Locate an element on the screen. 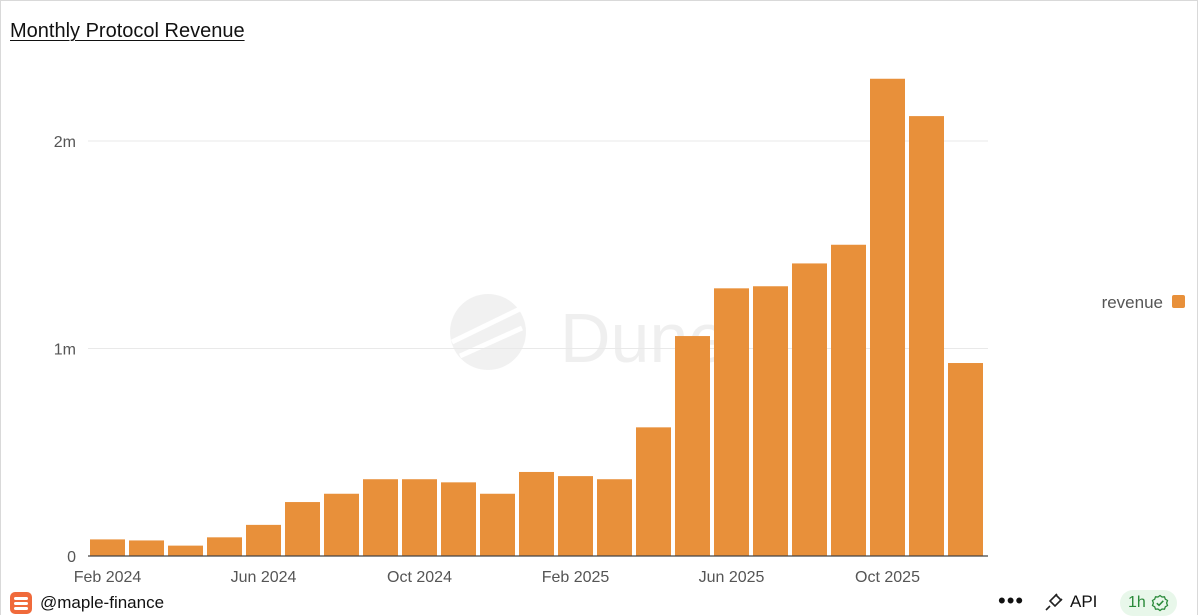  maple-logo-icon is located at coordinates (21, 603).